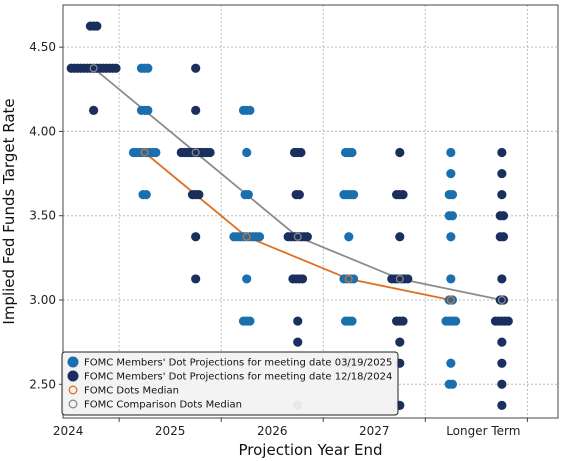 This screenshot has width=564, height=461. Describe the element at coordinates (131, 391) in the screenshot. I see `legend-label: FOMC Dots Median` at that location.